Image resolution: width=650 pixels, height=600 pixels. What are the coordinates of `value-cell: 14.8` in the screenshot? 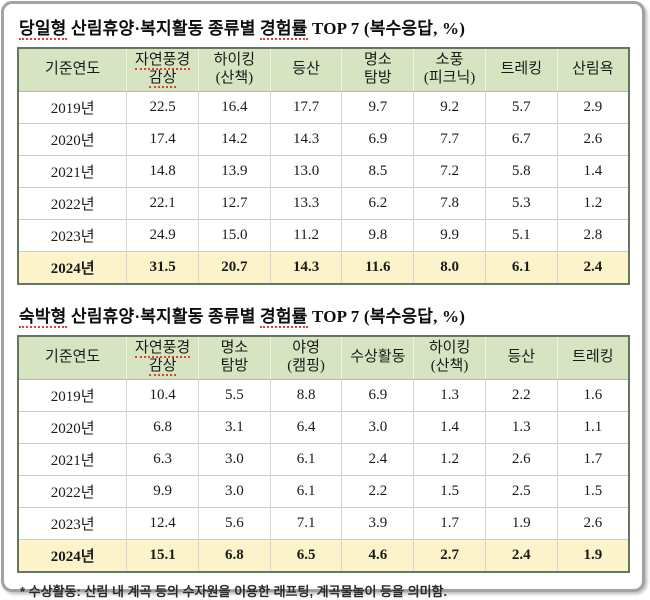 It's located at (162, 171).